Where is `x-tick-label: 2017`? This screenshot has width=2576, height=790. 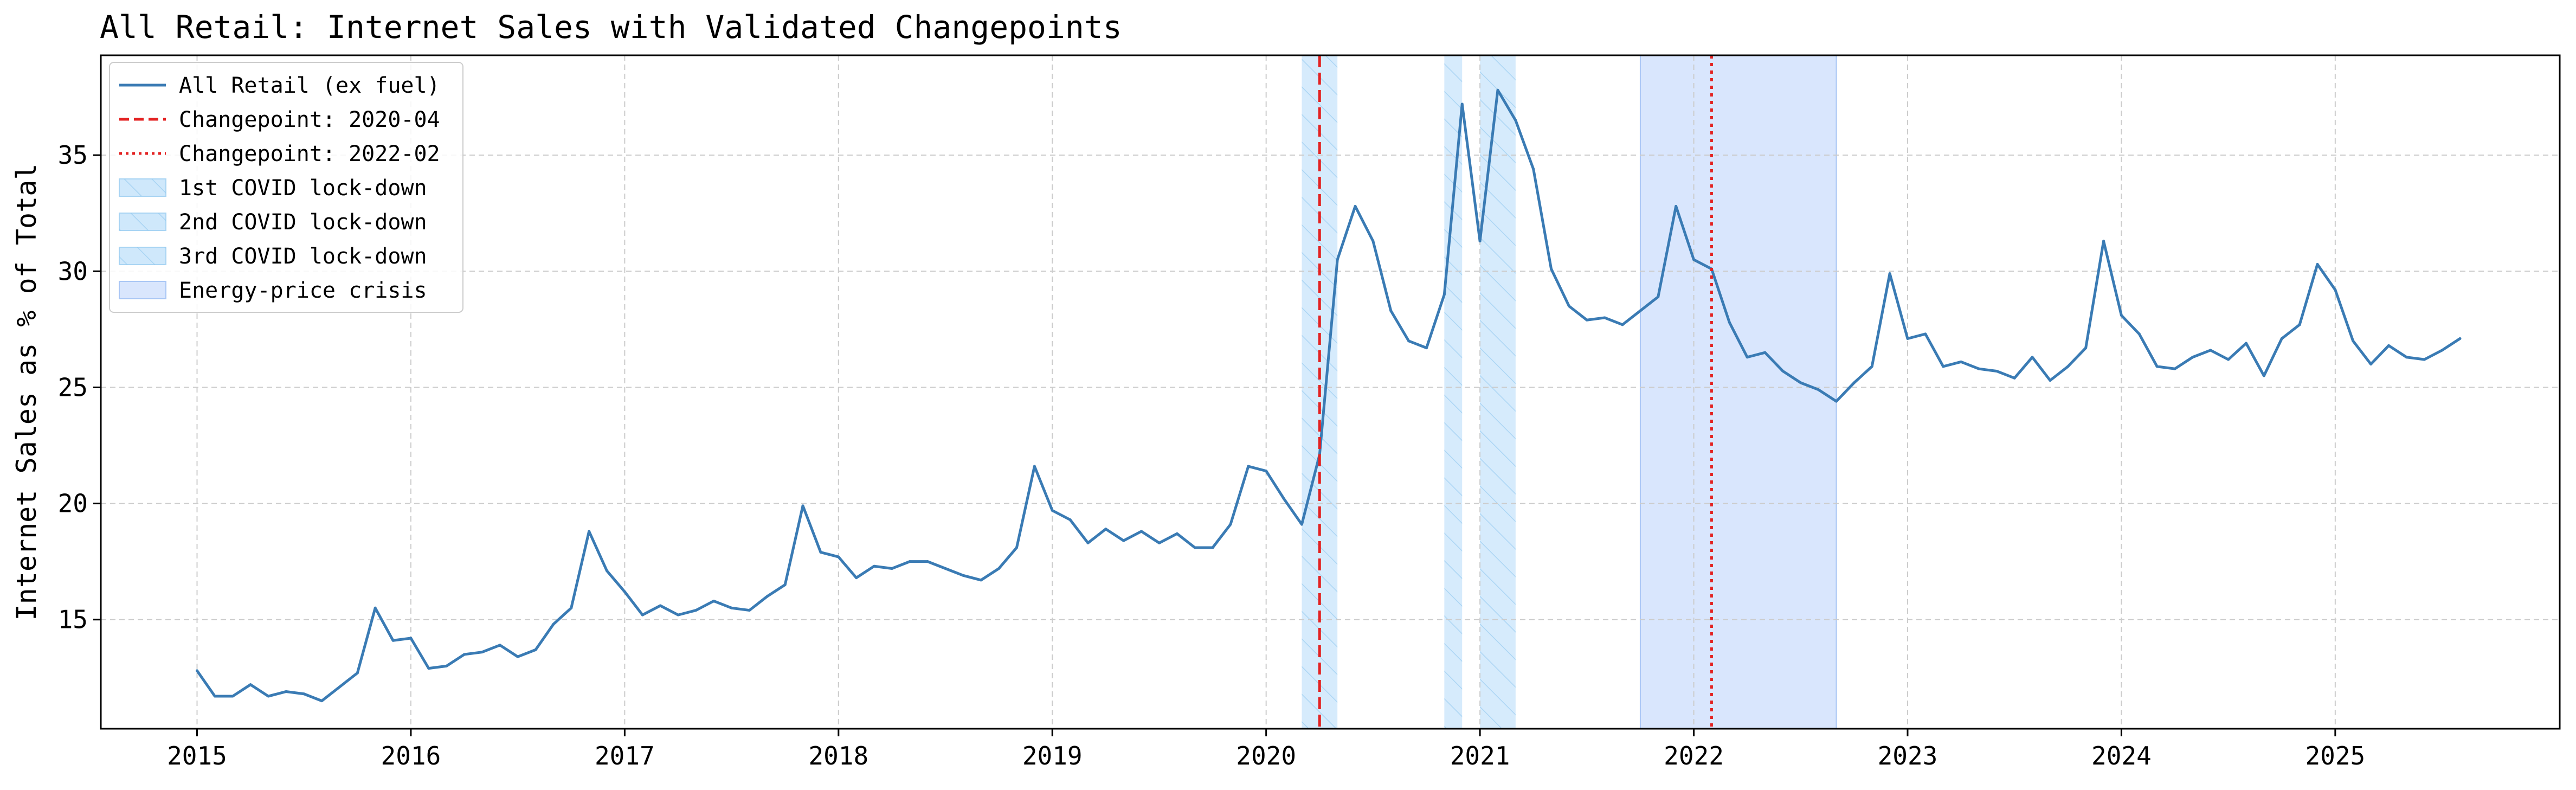 x-tick-label: 2017 is located at coordinates (625, 755).